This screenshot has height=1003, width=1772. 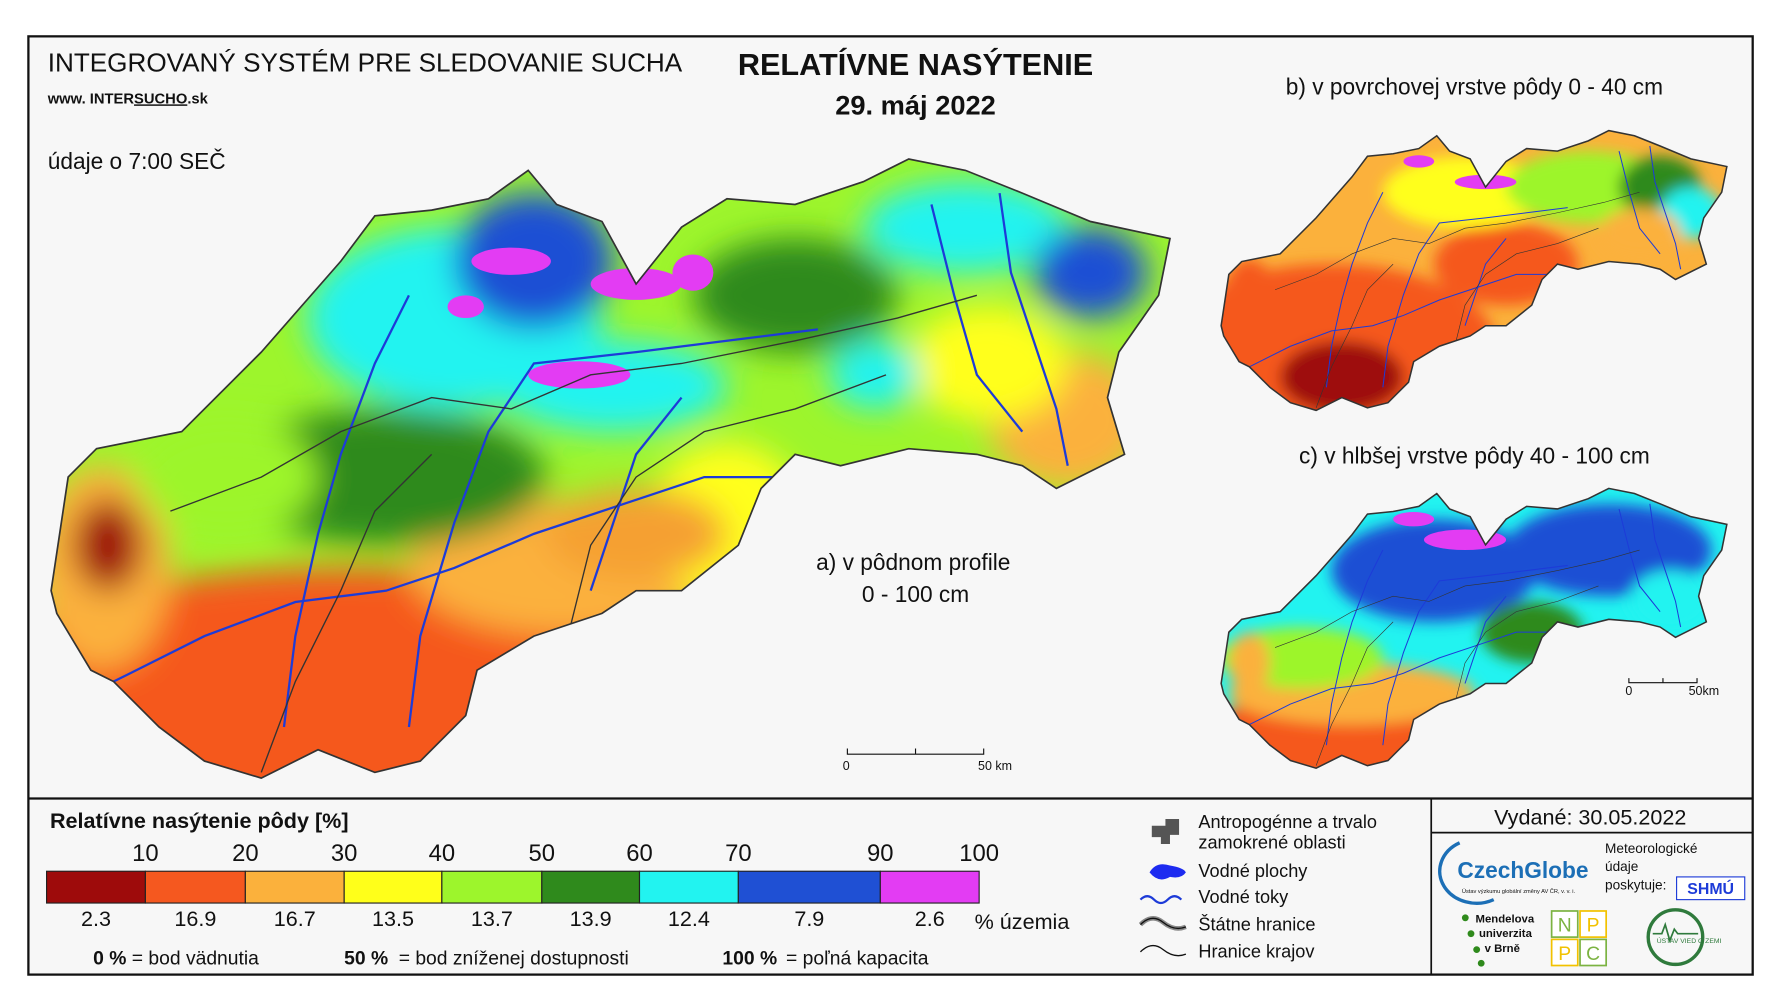 What do you see at coordinates (1253, 871) in the screenshot?
I see `symbol-label: Vodné plochy` at bounding box center [1253, 871].